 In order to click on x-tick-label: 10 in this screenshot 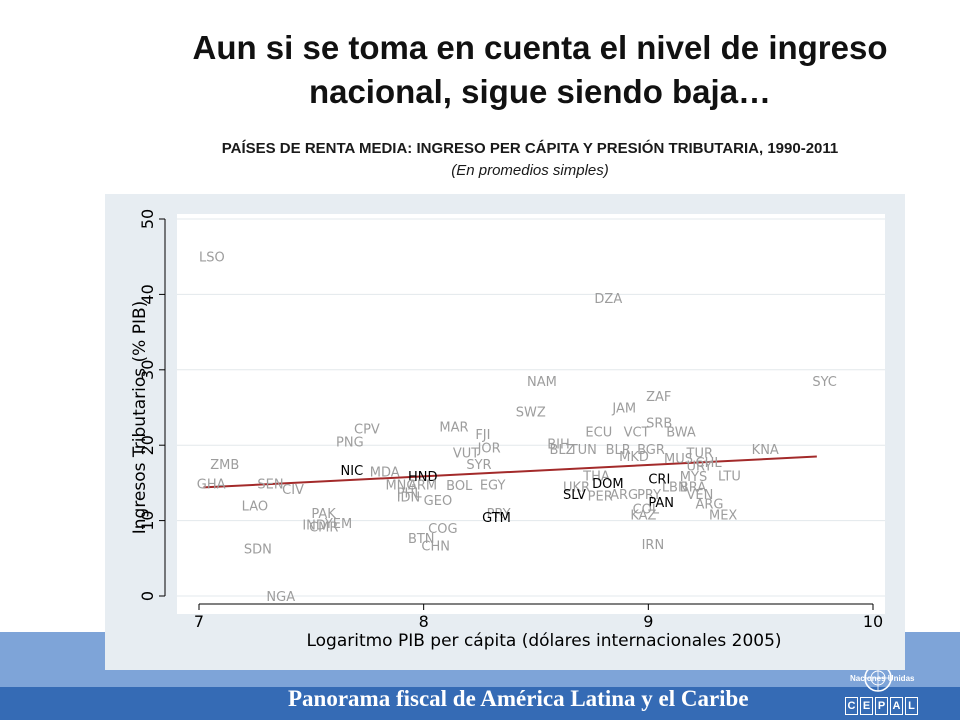, I will do `click(873, 621)`.